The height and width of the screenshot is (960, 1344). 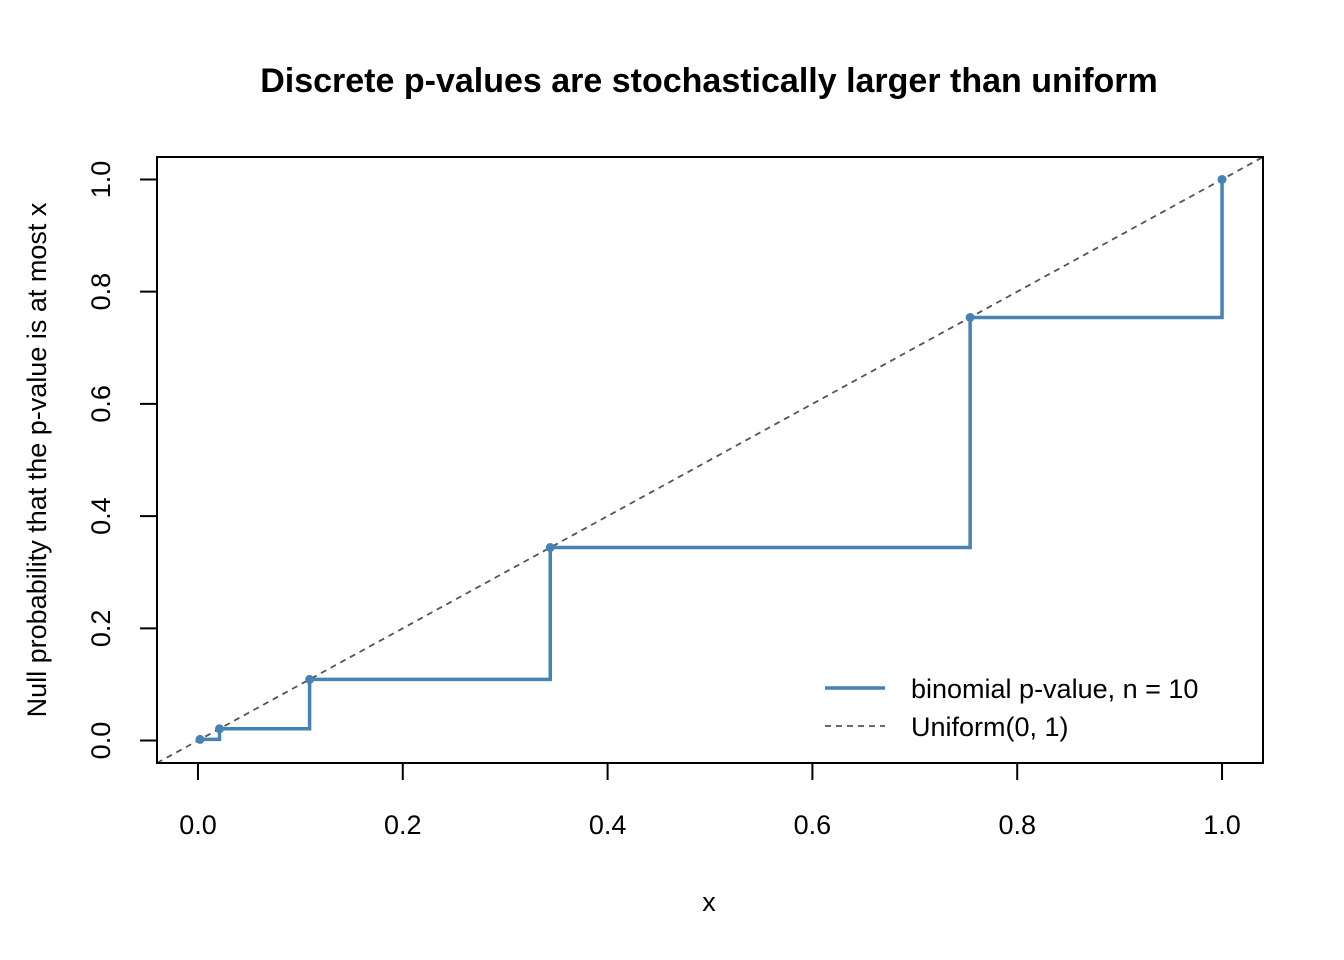 What do you see at coordinates (813, 825) in the screenshot?
I see `x-tick-label: 0.6` at bounding box center [813, 825].